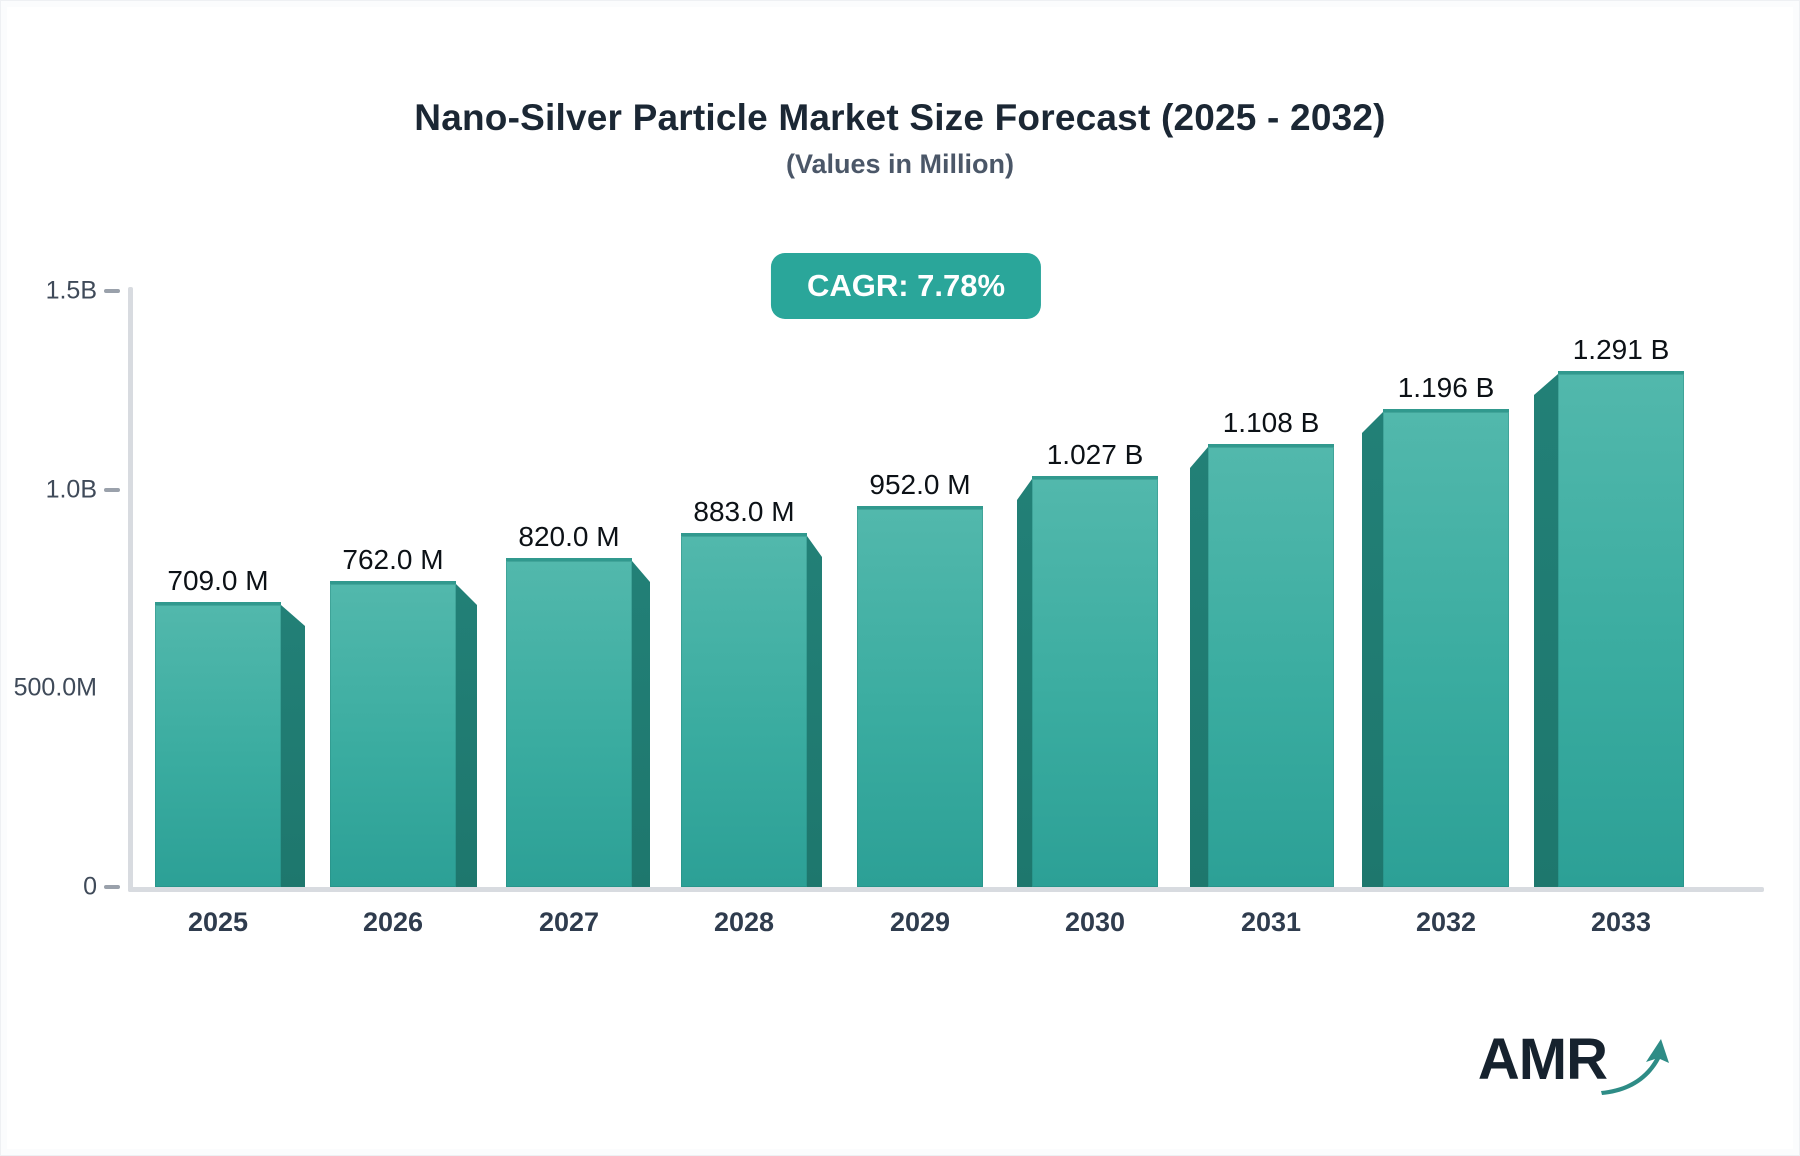 The image size is (1800, 1156). I want to click on bar-2025, so click(230, 744).